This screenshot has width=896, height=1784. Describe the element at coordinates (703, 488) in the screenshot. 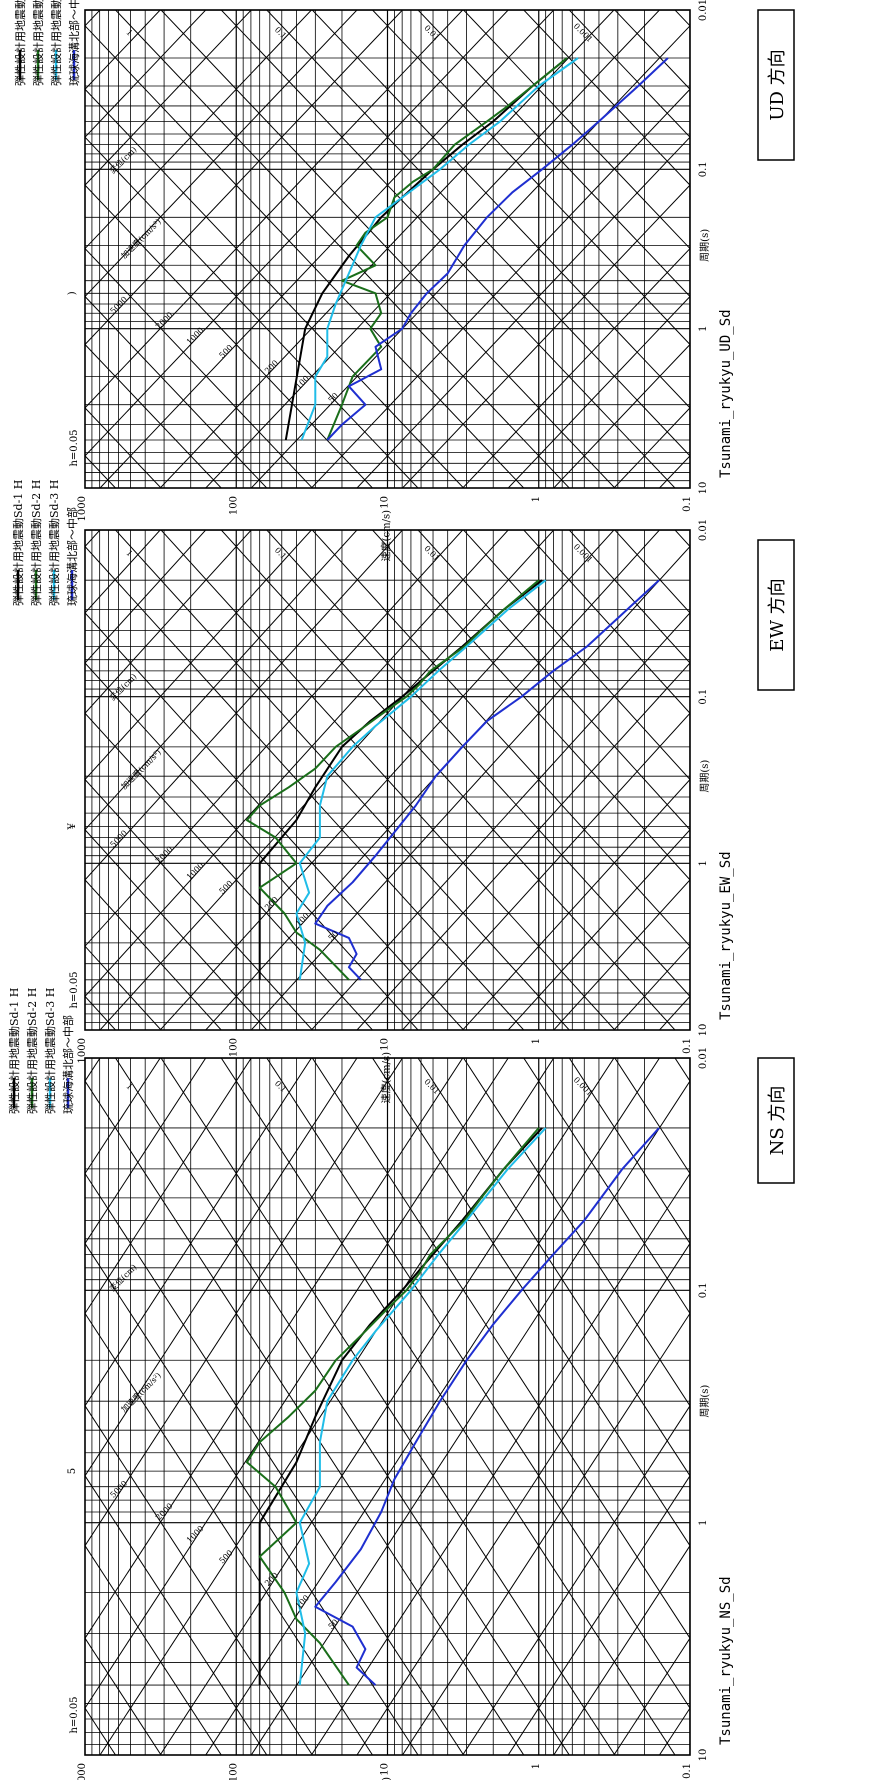

I see `period-tick-label: 10` at that location.